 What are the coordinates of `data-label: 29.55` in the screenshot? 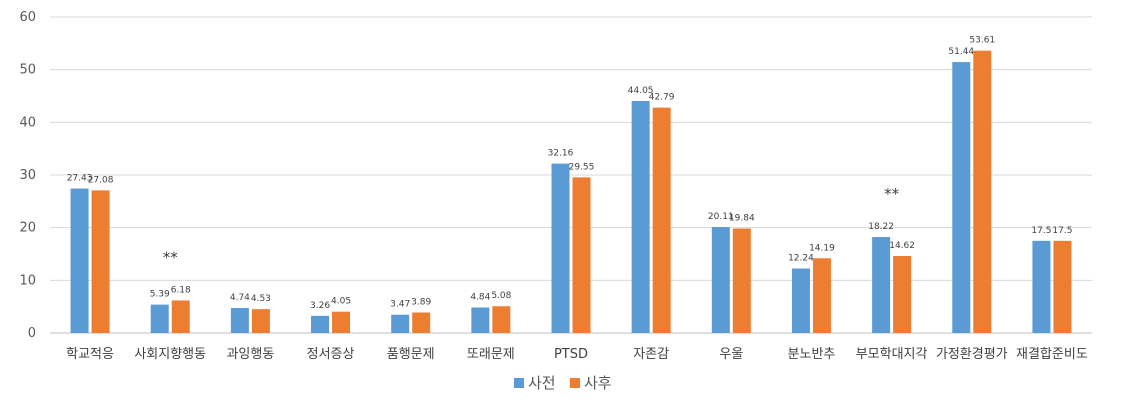 It's located at (582, 167).